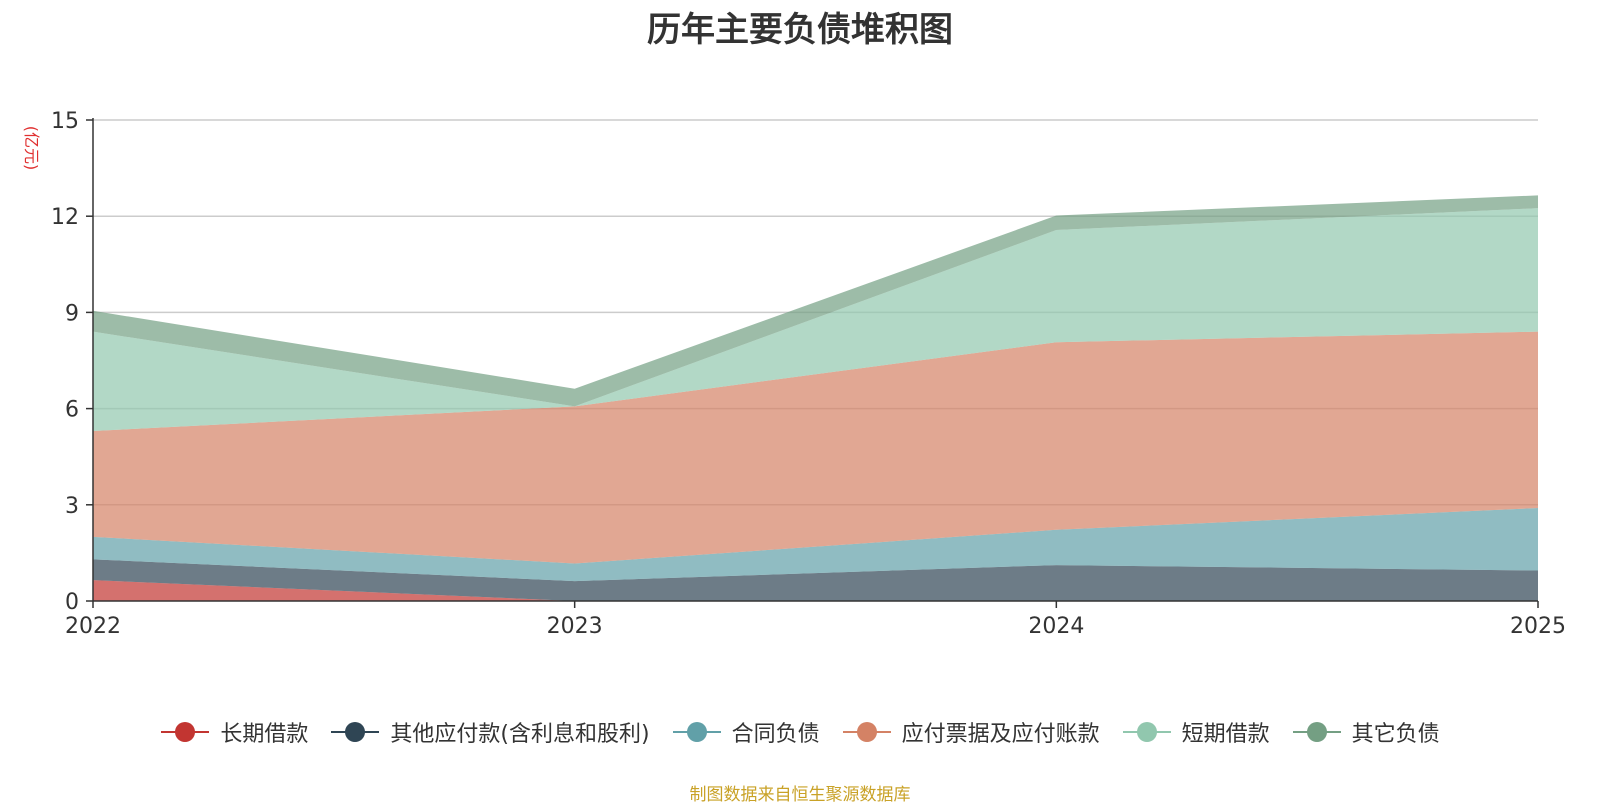  I want to click on y-tick-label-3: 3, so click(72, 506).